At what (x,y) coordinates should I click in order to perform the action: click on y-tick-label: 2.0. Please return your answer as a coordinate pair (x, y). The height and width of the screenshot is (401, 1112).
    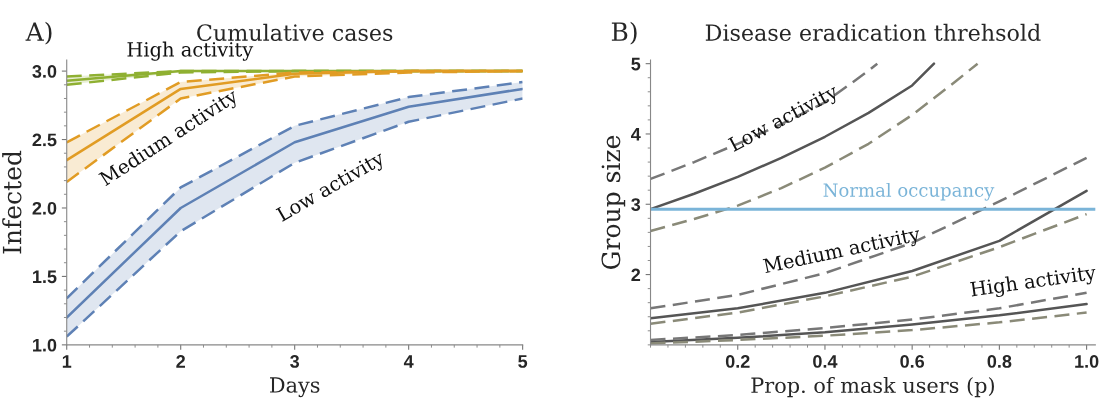
    Looking at the image, I should click on (44, 208).